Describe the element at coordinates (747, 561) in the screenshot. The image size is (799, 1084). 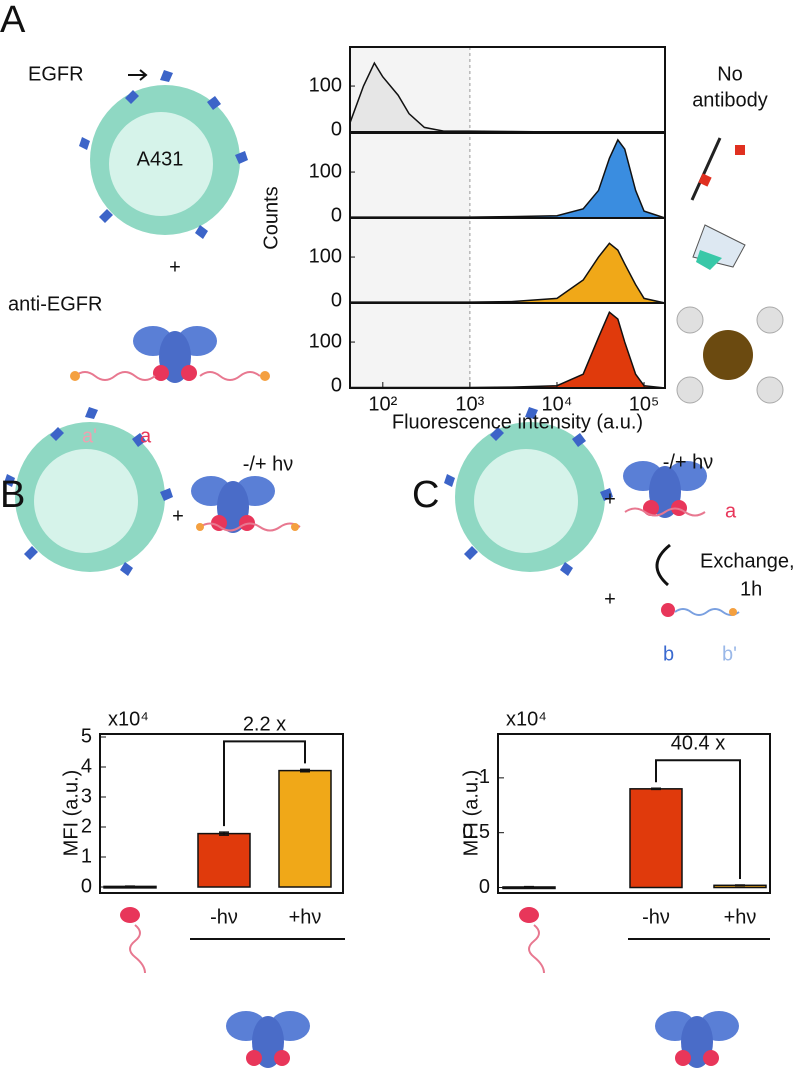
I see `label: Exchange,` at that location.